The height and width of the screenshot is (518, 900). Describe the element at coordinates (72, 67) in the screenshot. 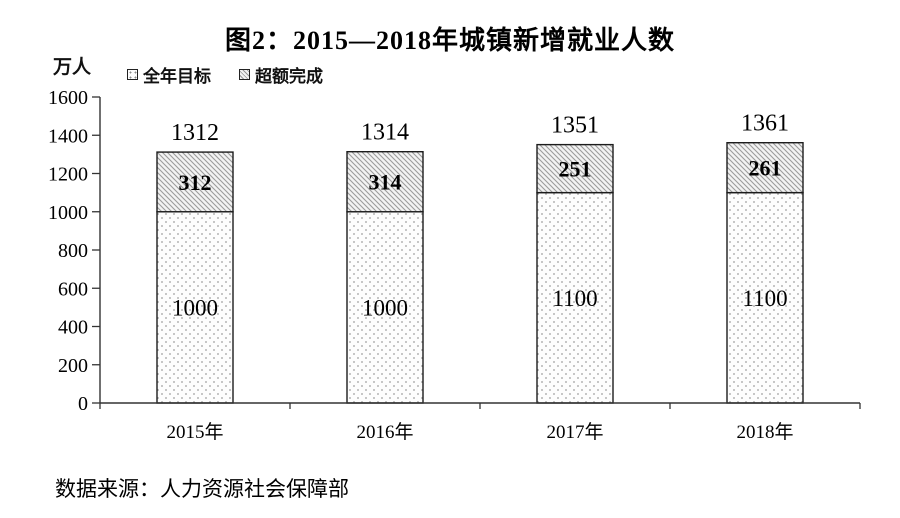

I see `y-axis-unit-label: 万人` at that location.